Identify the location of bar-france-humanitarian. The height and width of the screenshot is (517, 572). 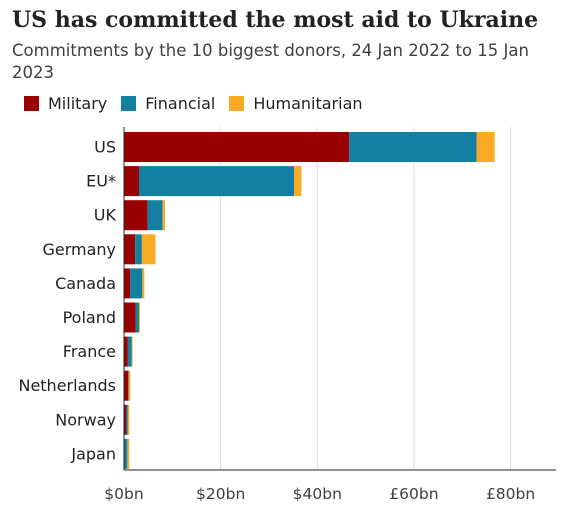
(132, 351).